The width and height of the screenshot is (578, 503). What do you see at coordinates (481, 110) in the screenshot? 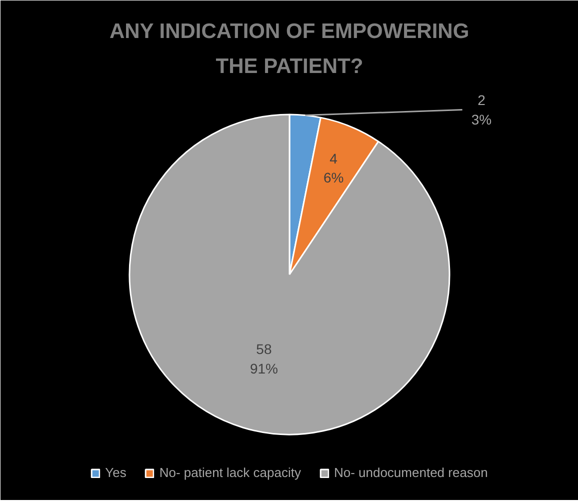
I see `data-label: 2 3%` at bounding box center [481, 110].